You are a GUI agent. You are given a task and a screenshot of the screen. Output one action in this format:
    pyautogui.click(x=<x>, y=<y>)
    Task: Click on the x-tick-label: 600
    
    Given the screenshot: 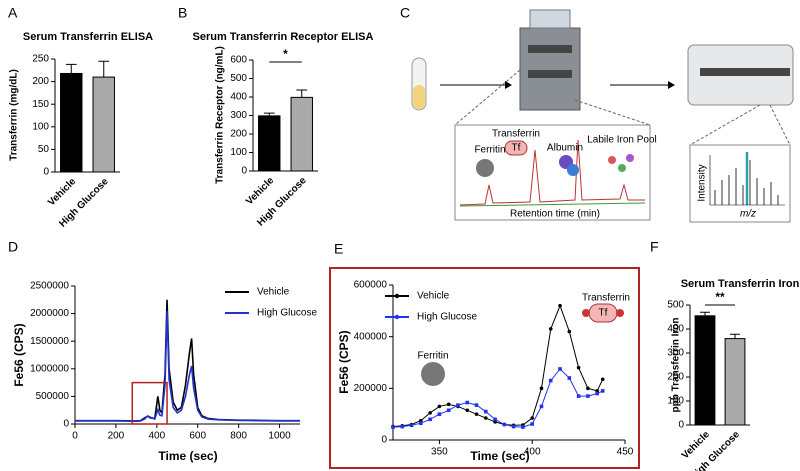 What is the action you would take?
    pyautogui.click(x=197, y=436)
    